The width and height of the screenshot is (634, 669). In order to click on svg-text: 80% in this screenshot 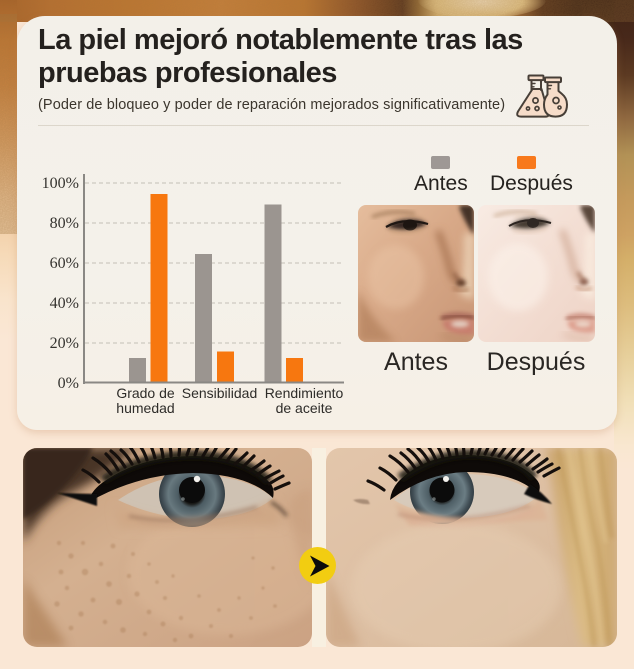, I will do `click(64, 223)`.